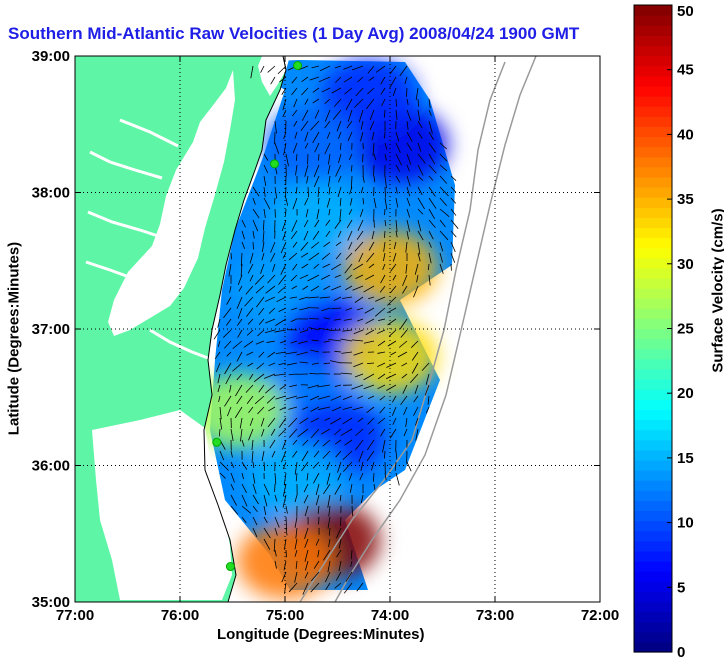  What do you see at coordinates (51, 56) in the screenshot?
I see `y-tick-label: 39:00` at bounding box center [51, 56].